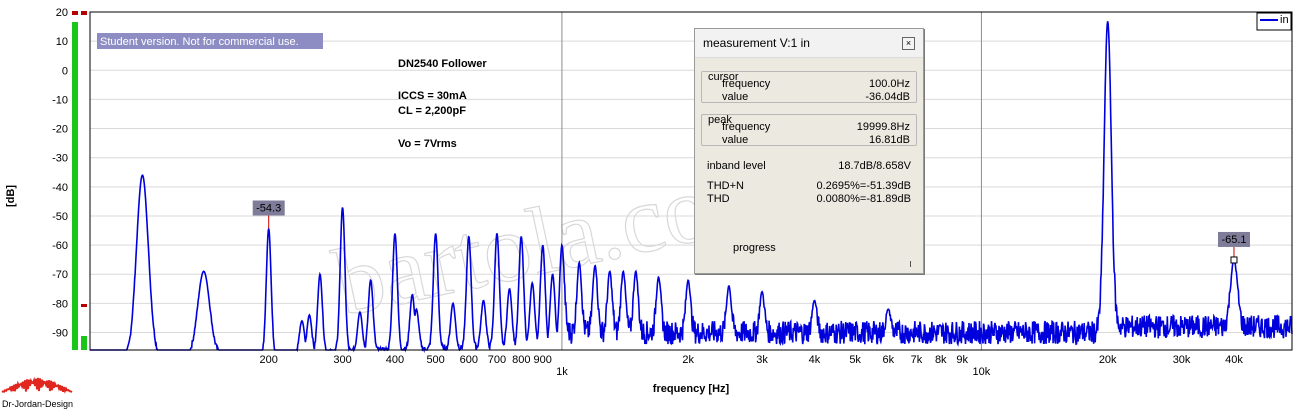  What do you see at coordinates (543, 360) in the screenshot?
I see `x-tick-label: 900` at bounding box center [543, 360].